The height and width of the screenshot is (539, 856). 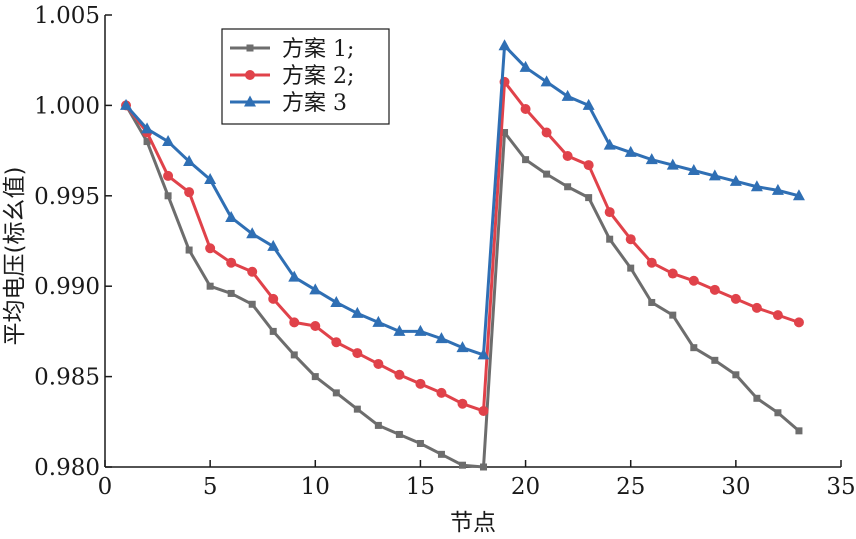 I want to click on legend-item-3: 方案 3, so click(x=288, y=103).